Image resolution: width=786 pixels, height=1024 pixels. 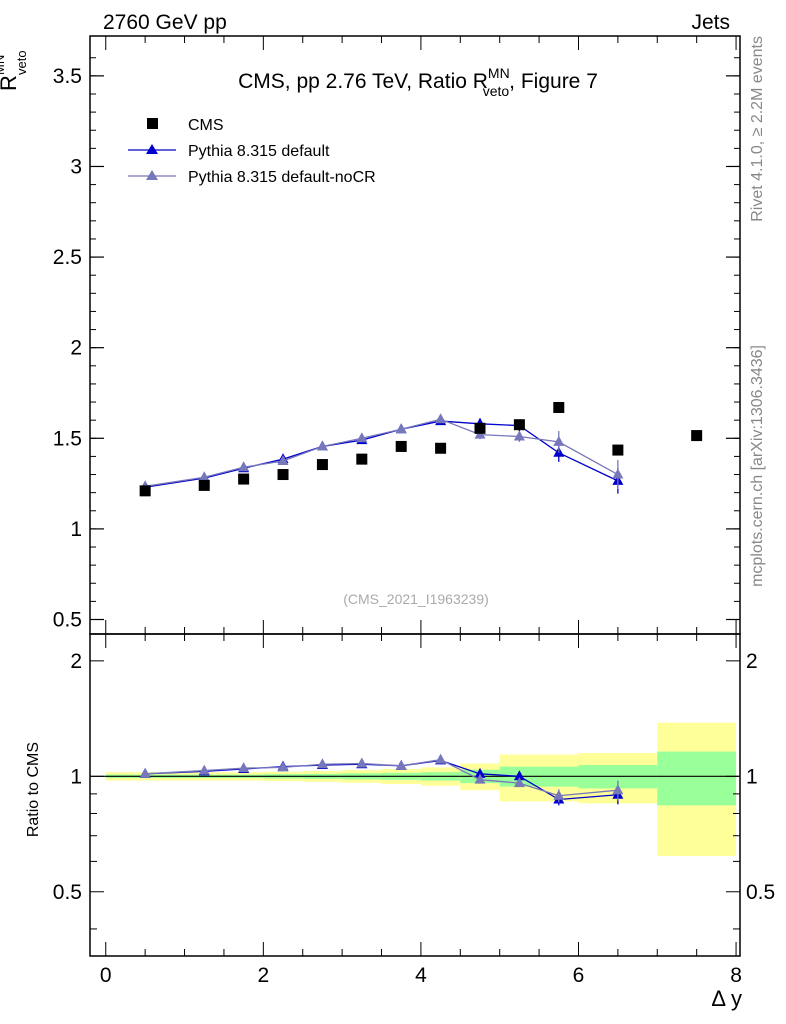 What do you see at coordinates (363, 81) in the screenshot?
I see `main-title-text: CMS, pp 2.76 TeV, Ratio R` at bounding box center [363, 81].